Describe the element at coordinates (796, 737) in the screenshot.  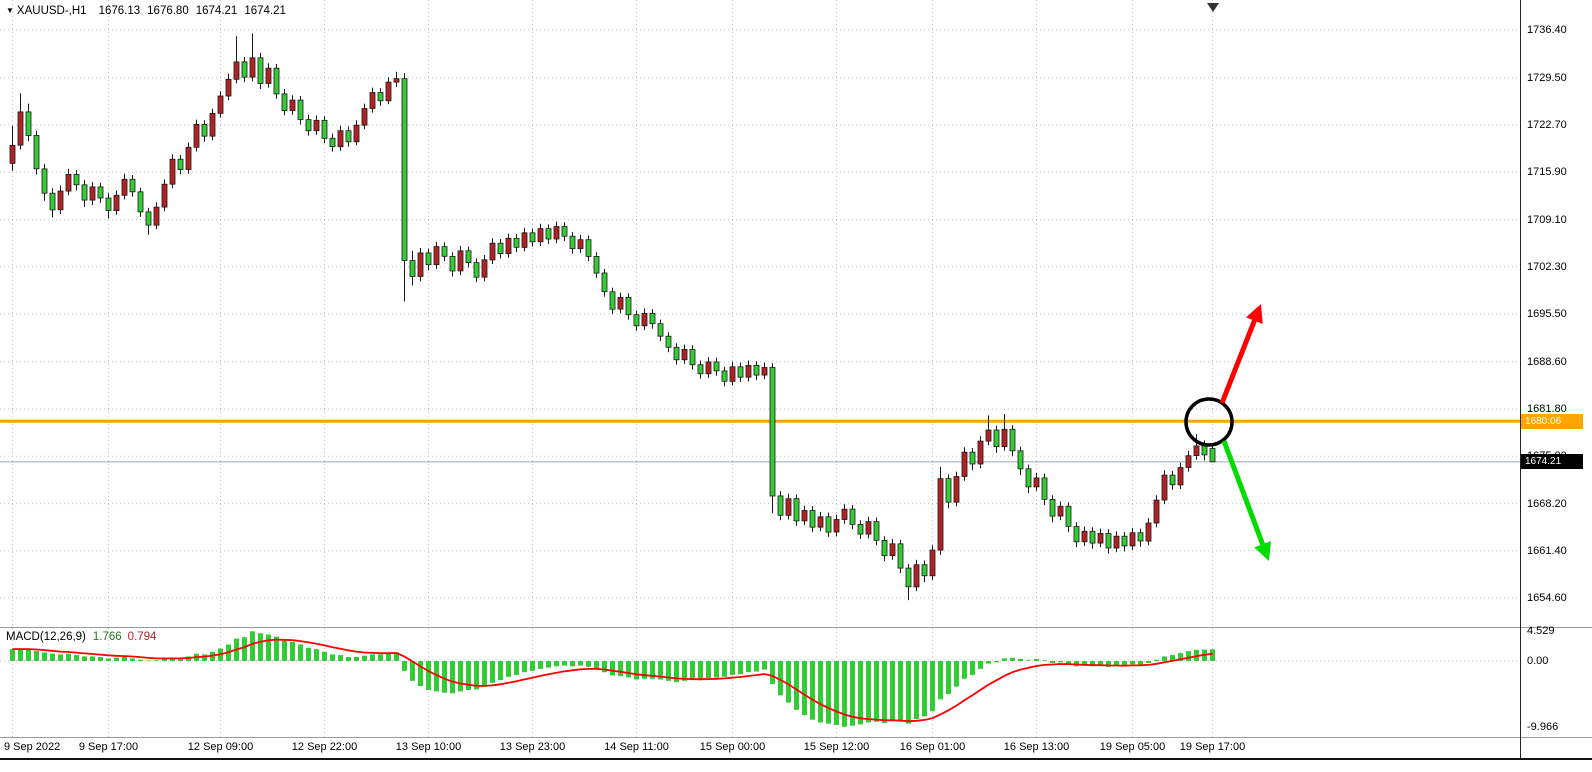
I see `macd-time-axis-divider` at that location.